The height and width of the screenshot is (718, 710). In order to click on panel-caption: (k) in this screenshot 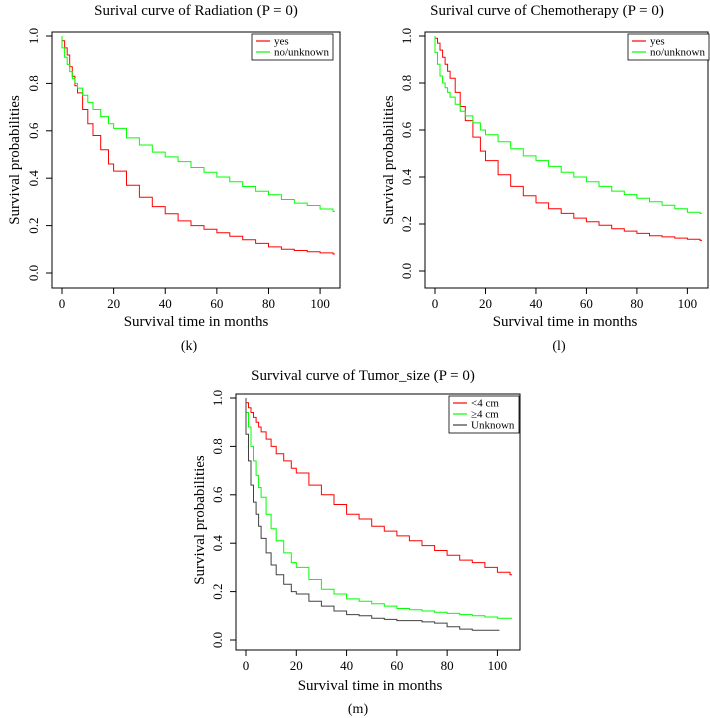, I will do `click(189, 346)`.